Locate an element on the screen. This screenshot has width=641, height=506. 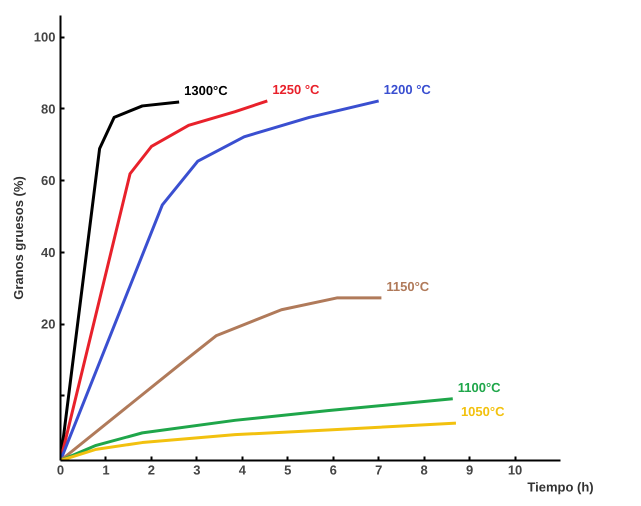
x-tick-label: 4 is located at coordinates (242, 470).